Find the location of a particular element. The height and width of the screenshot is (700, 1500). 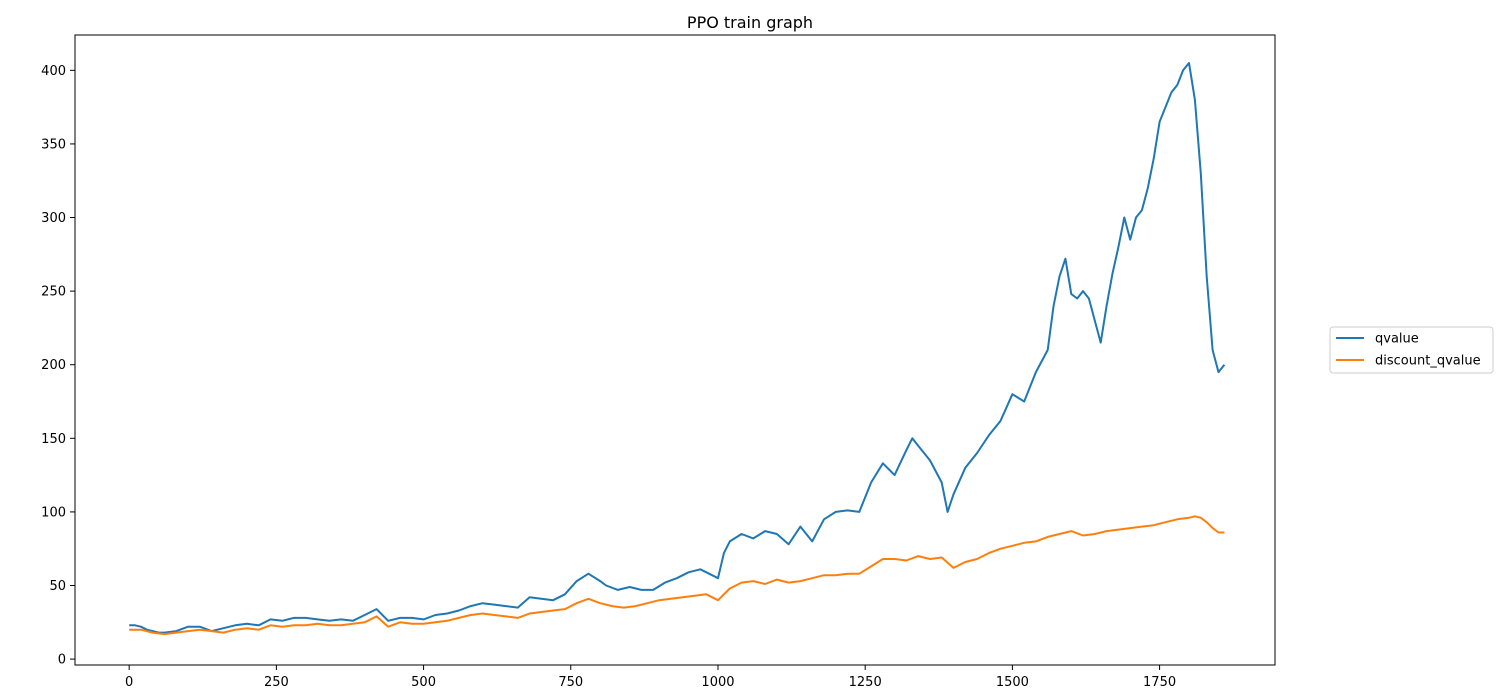

y-tick-label: 400 is located at coordinates (53, 71).